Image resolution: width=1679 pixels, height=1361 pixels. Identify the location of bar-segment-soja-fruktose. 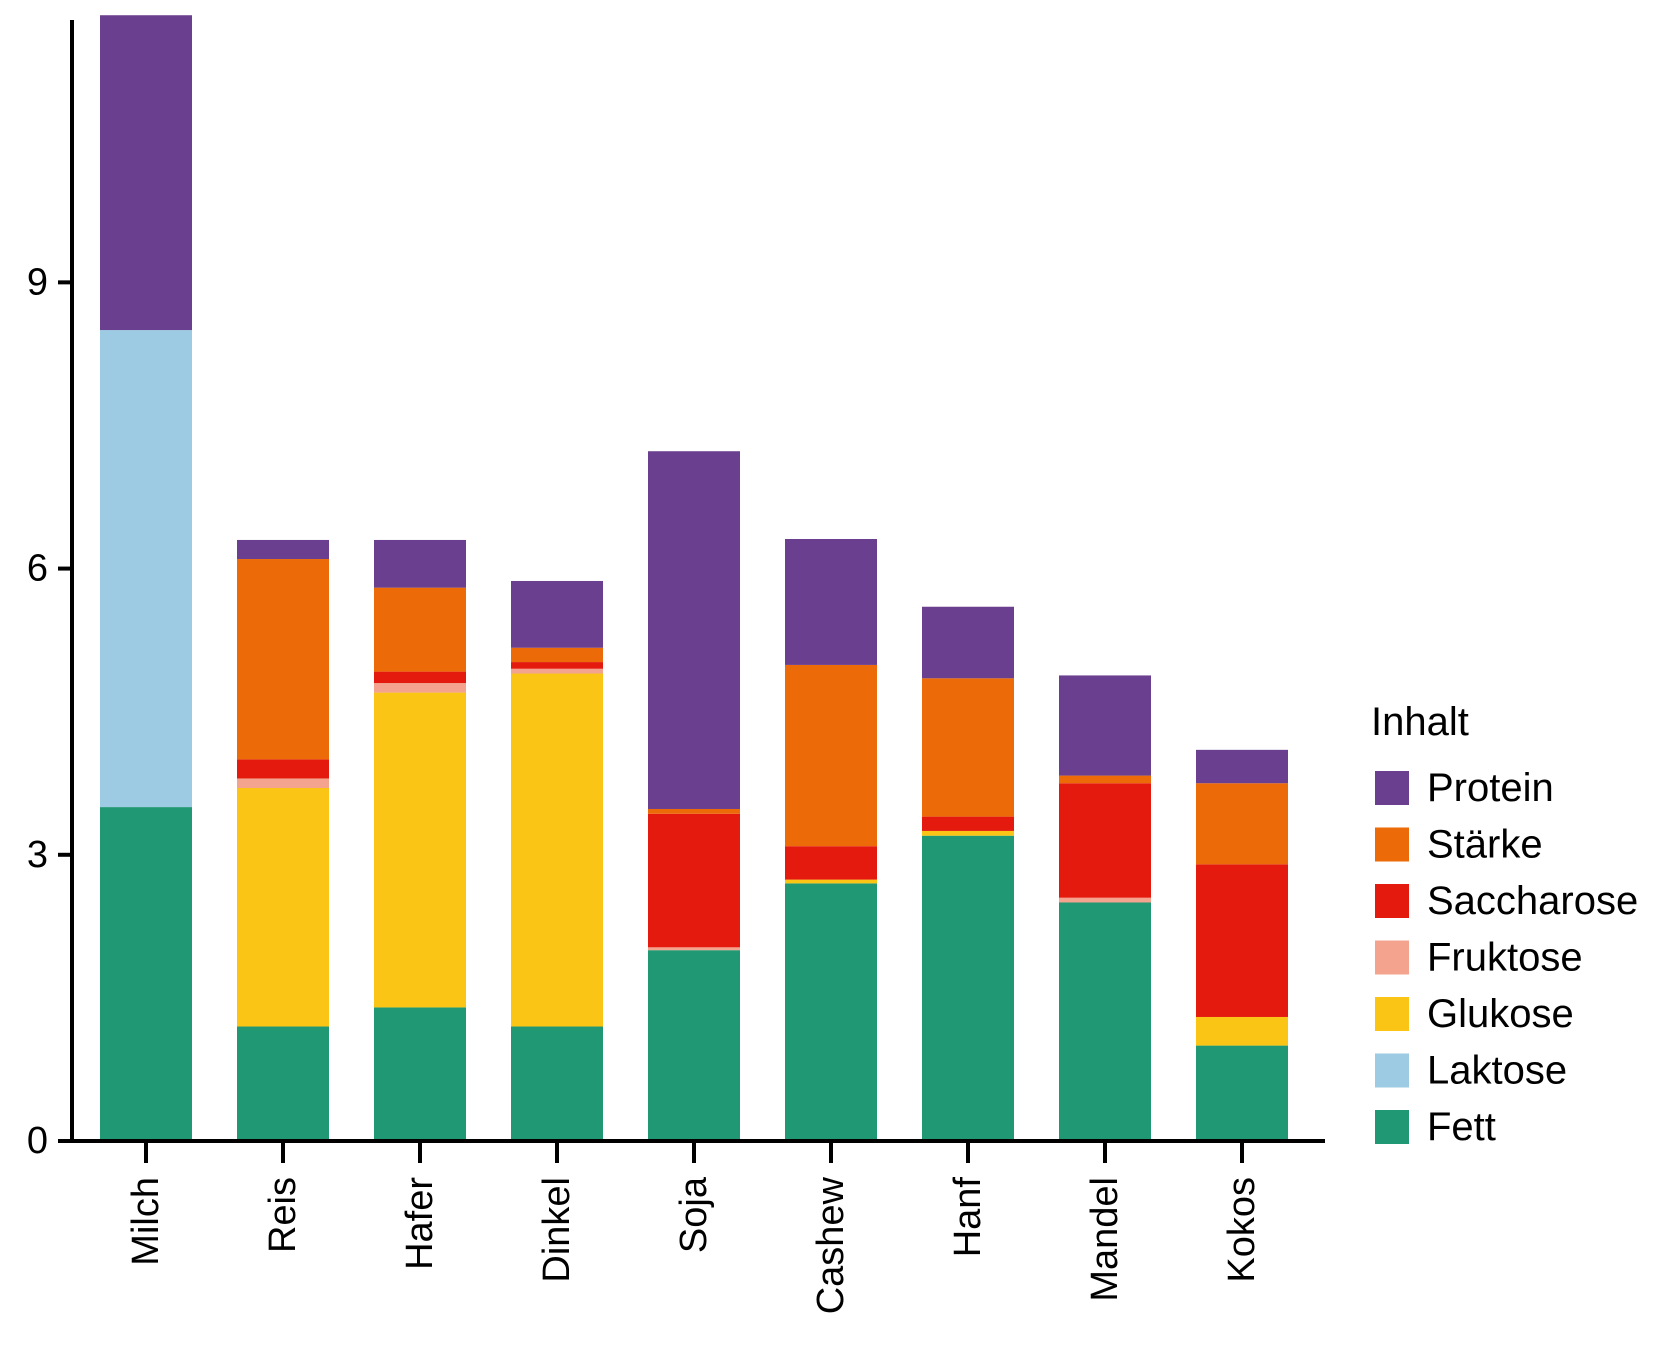
(694, 949).